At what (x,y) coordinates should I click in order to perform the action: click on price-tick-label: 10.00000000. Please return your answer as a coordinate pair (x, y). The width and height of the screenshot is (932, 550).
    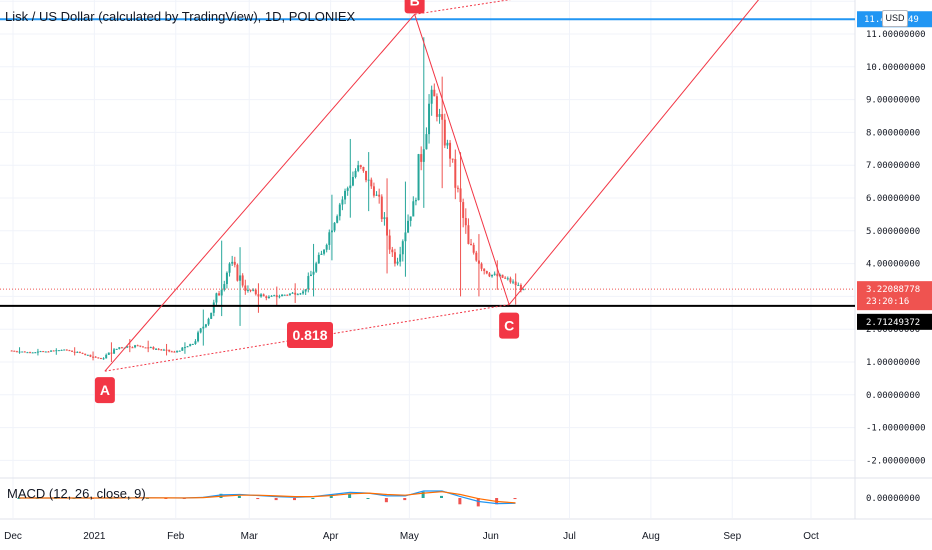
    Looking at the image, I should click on (896, 68).